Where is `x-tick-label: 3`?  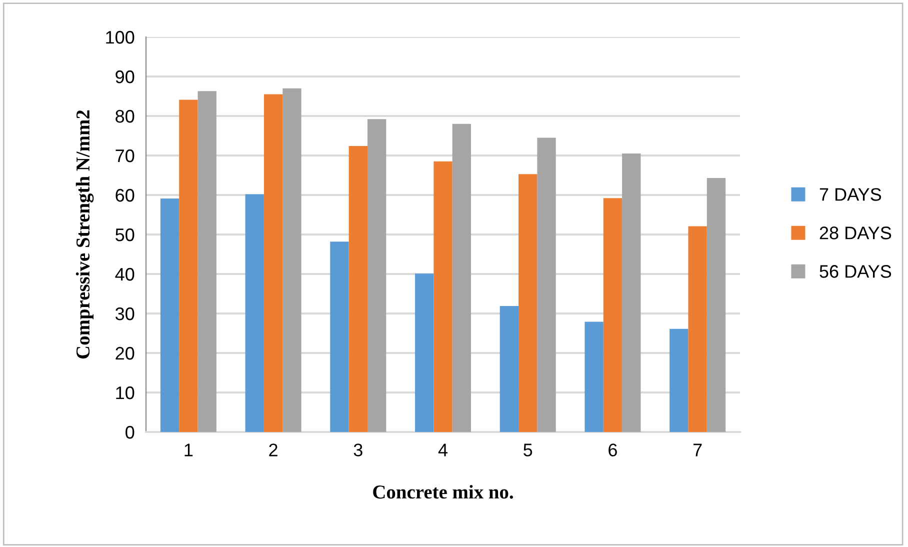 x-tick-label: 3 is located at coordinates (358, 450).